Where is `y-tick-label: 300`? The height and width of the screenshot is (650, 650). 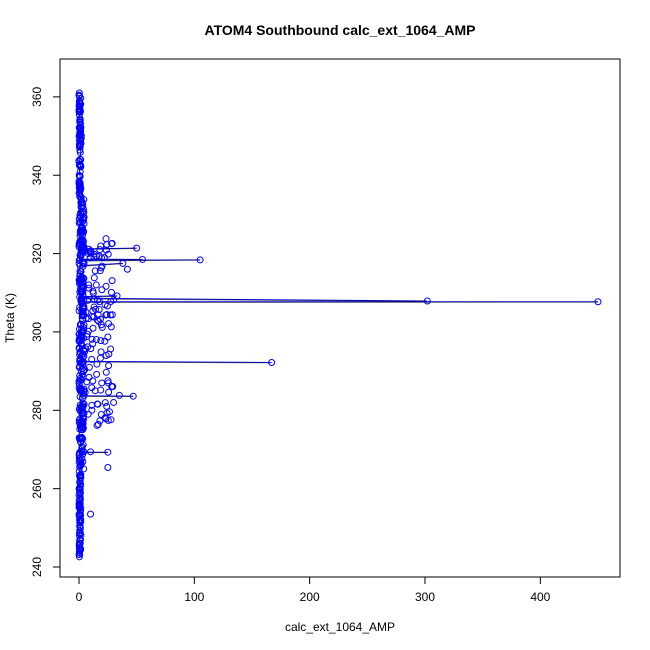 y-tick-label: 300 is located at coordinates (37, 332).